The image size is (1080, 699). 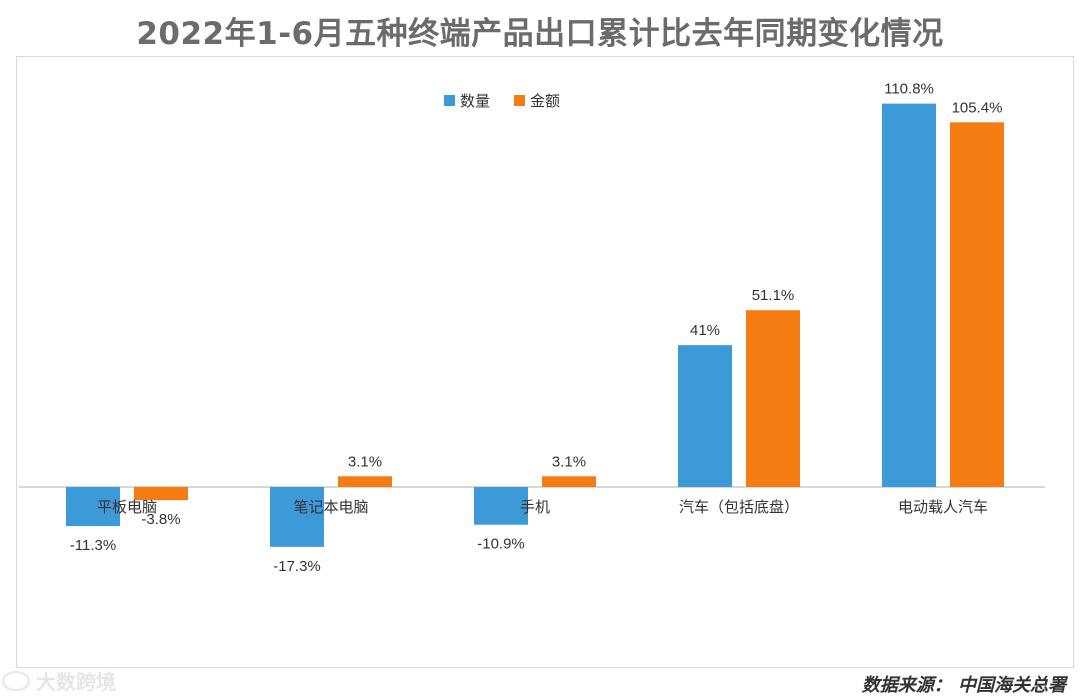 I want to click on data-label-quantity-0: -11.3%, so click(x=93, y=545).